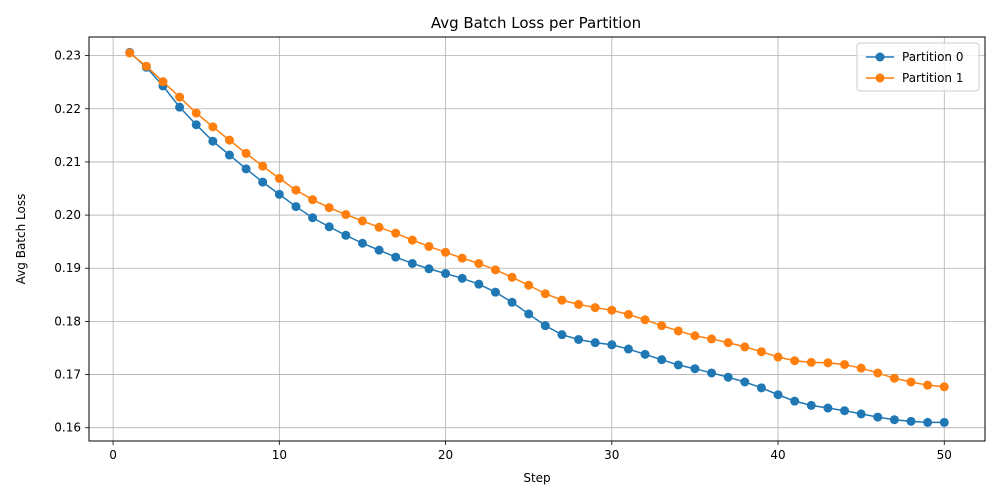  I want to click on legend-entry: Partition 1, so click(914, 78).